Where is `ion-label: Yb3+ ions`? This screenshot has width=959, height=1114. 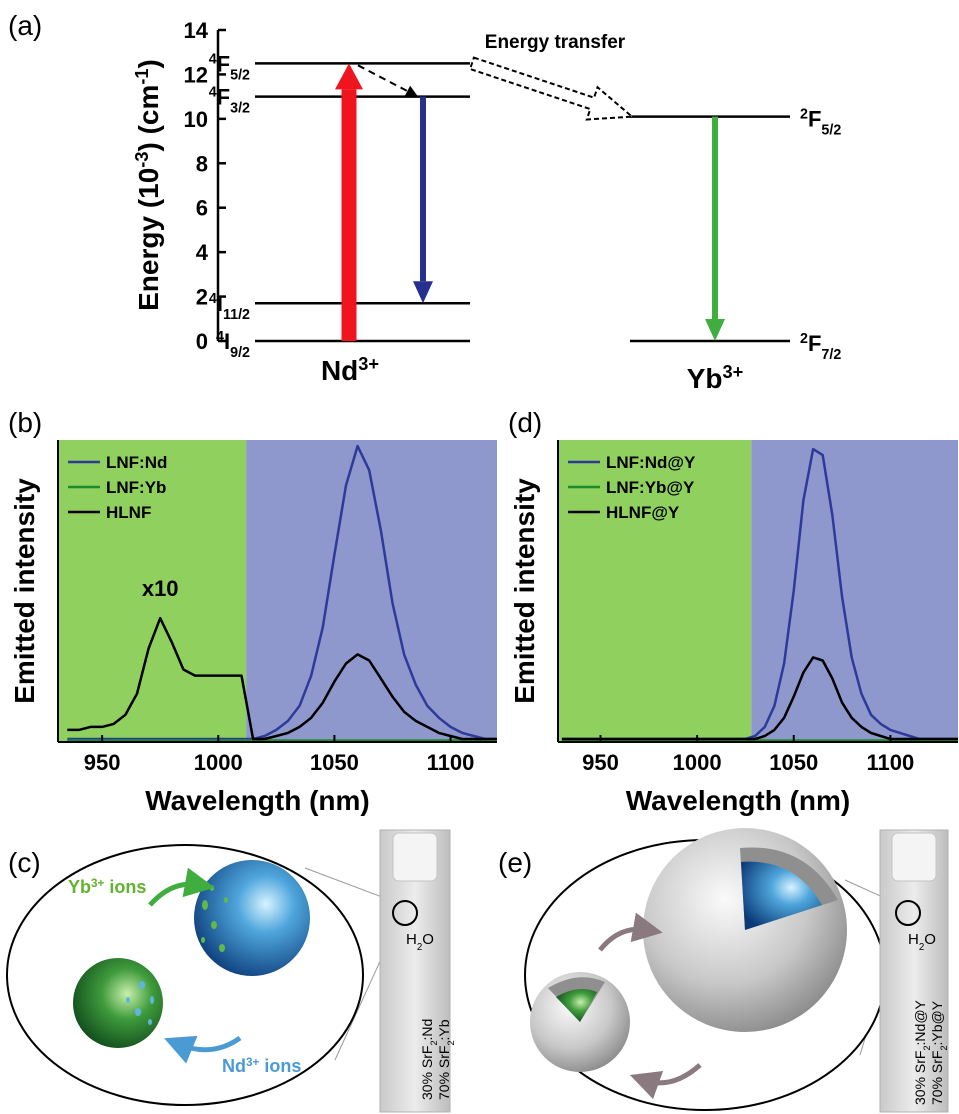
ion-label: Yb3+ ions is located at coordinates (107, 887).